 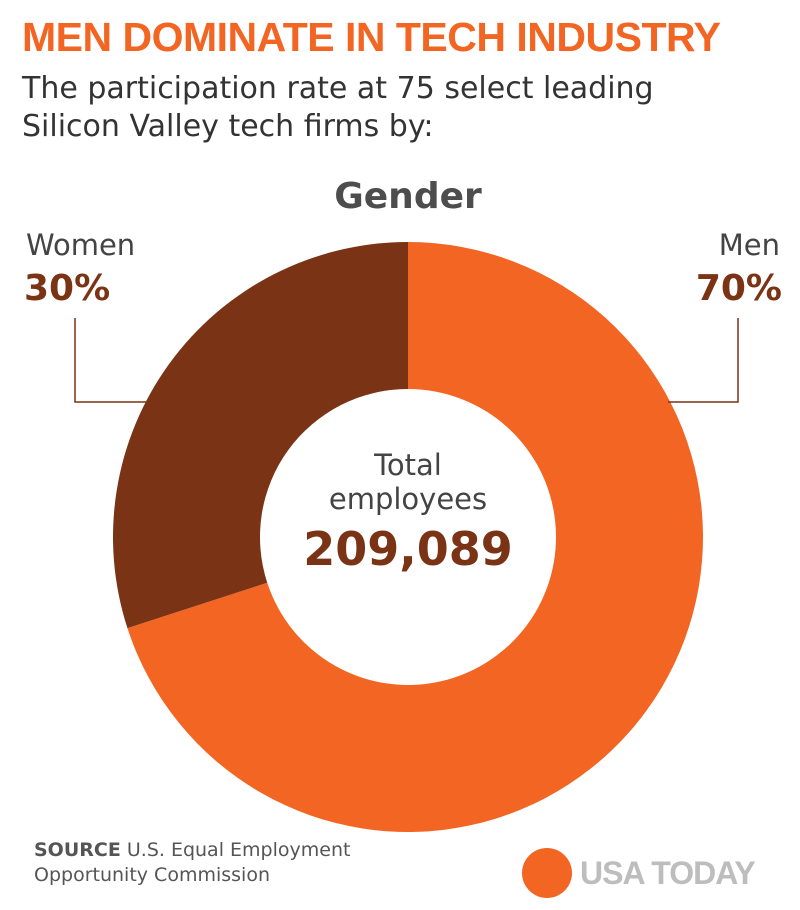 What do you see at coordinates (408, 499) in the screenshot?
I see `center-label-line-2: employees` at bounding box center [408, 499].